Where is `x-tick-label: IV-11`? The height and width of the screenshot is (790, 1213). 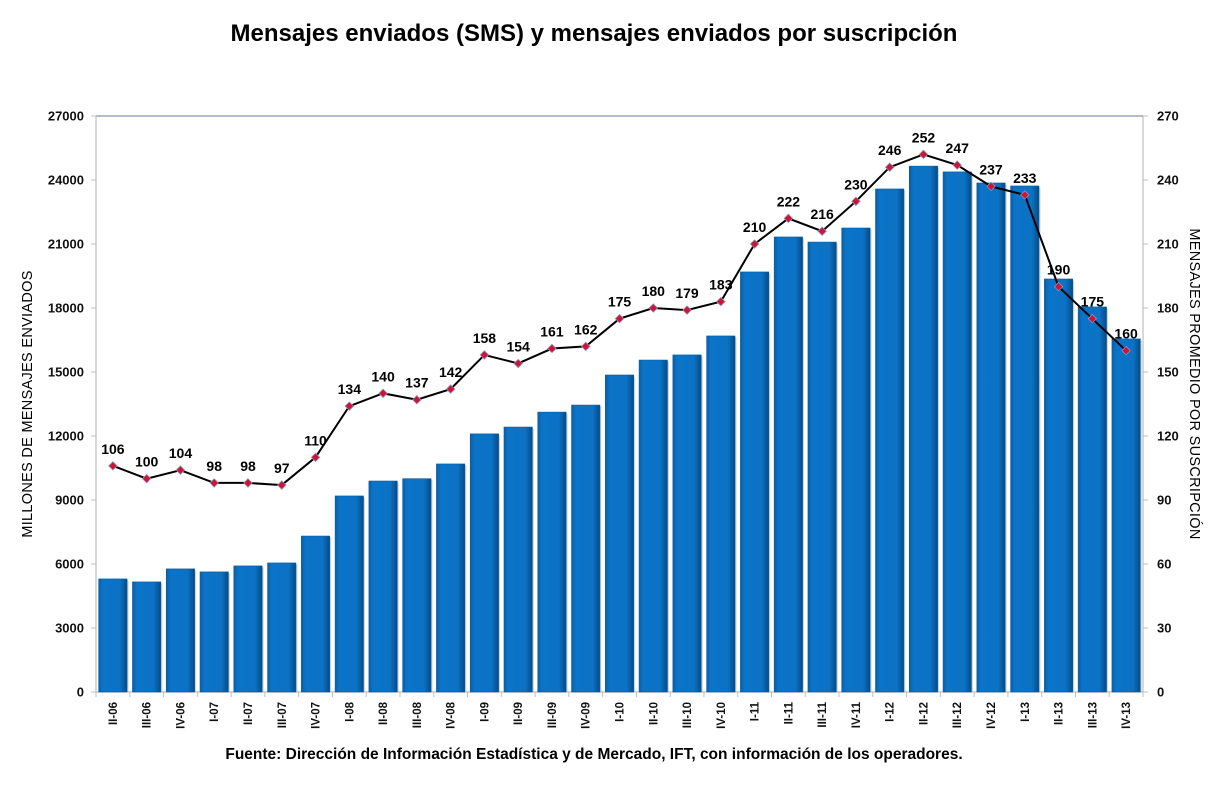 x-tick-label: IV-11 is located at coordinates (857, 714).